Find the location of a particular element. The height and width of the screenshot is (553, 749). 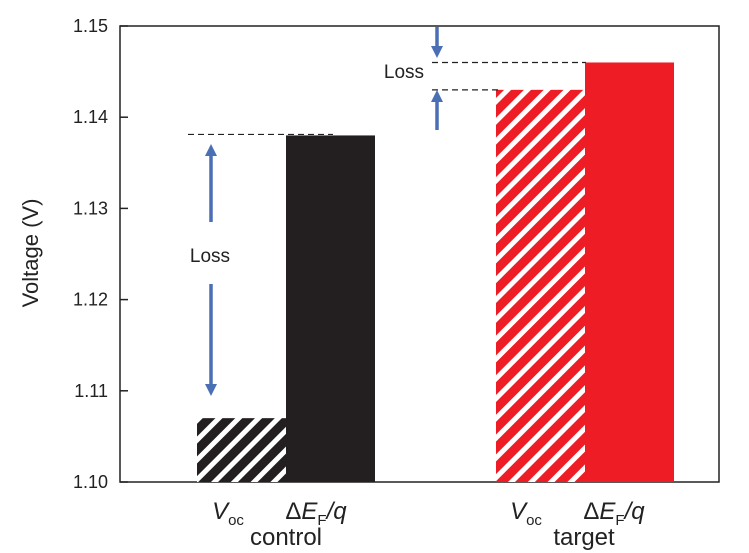

bar-target-delta-ef is located at coordinates (629, 272).